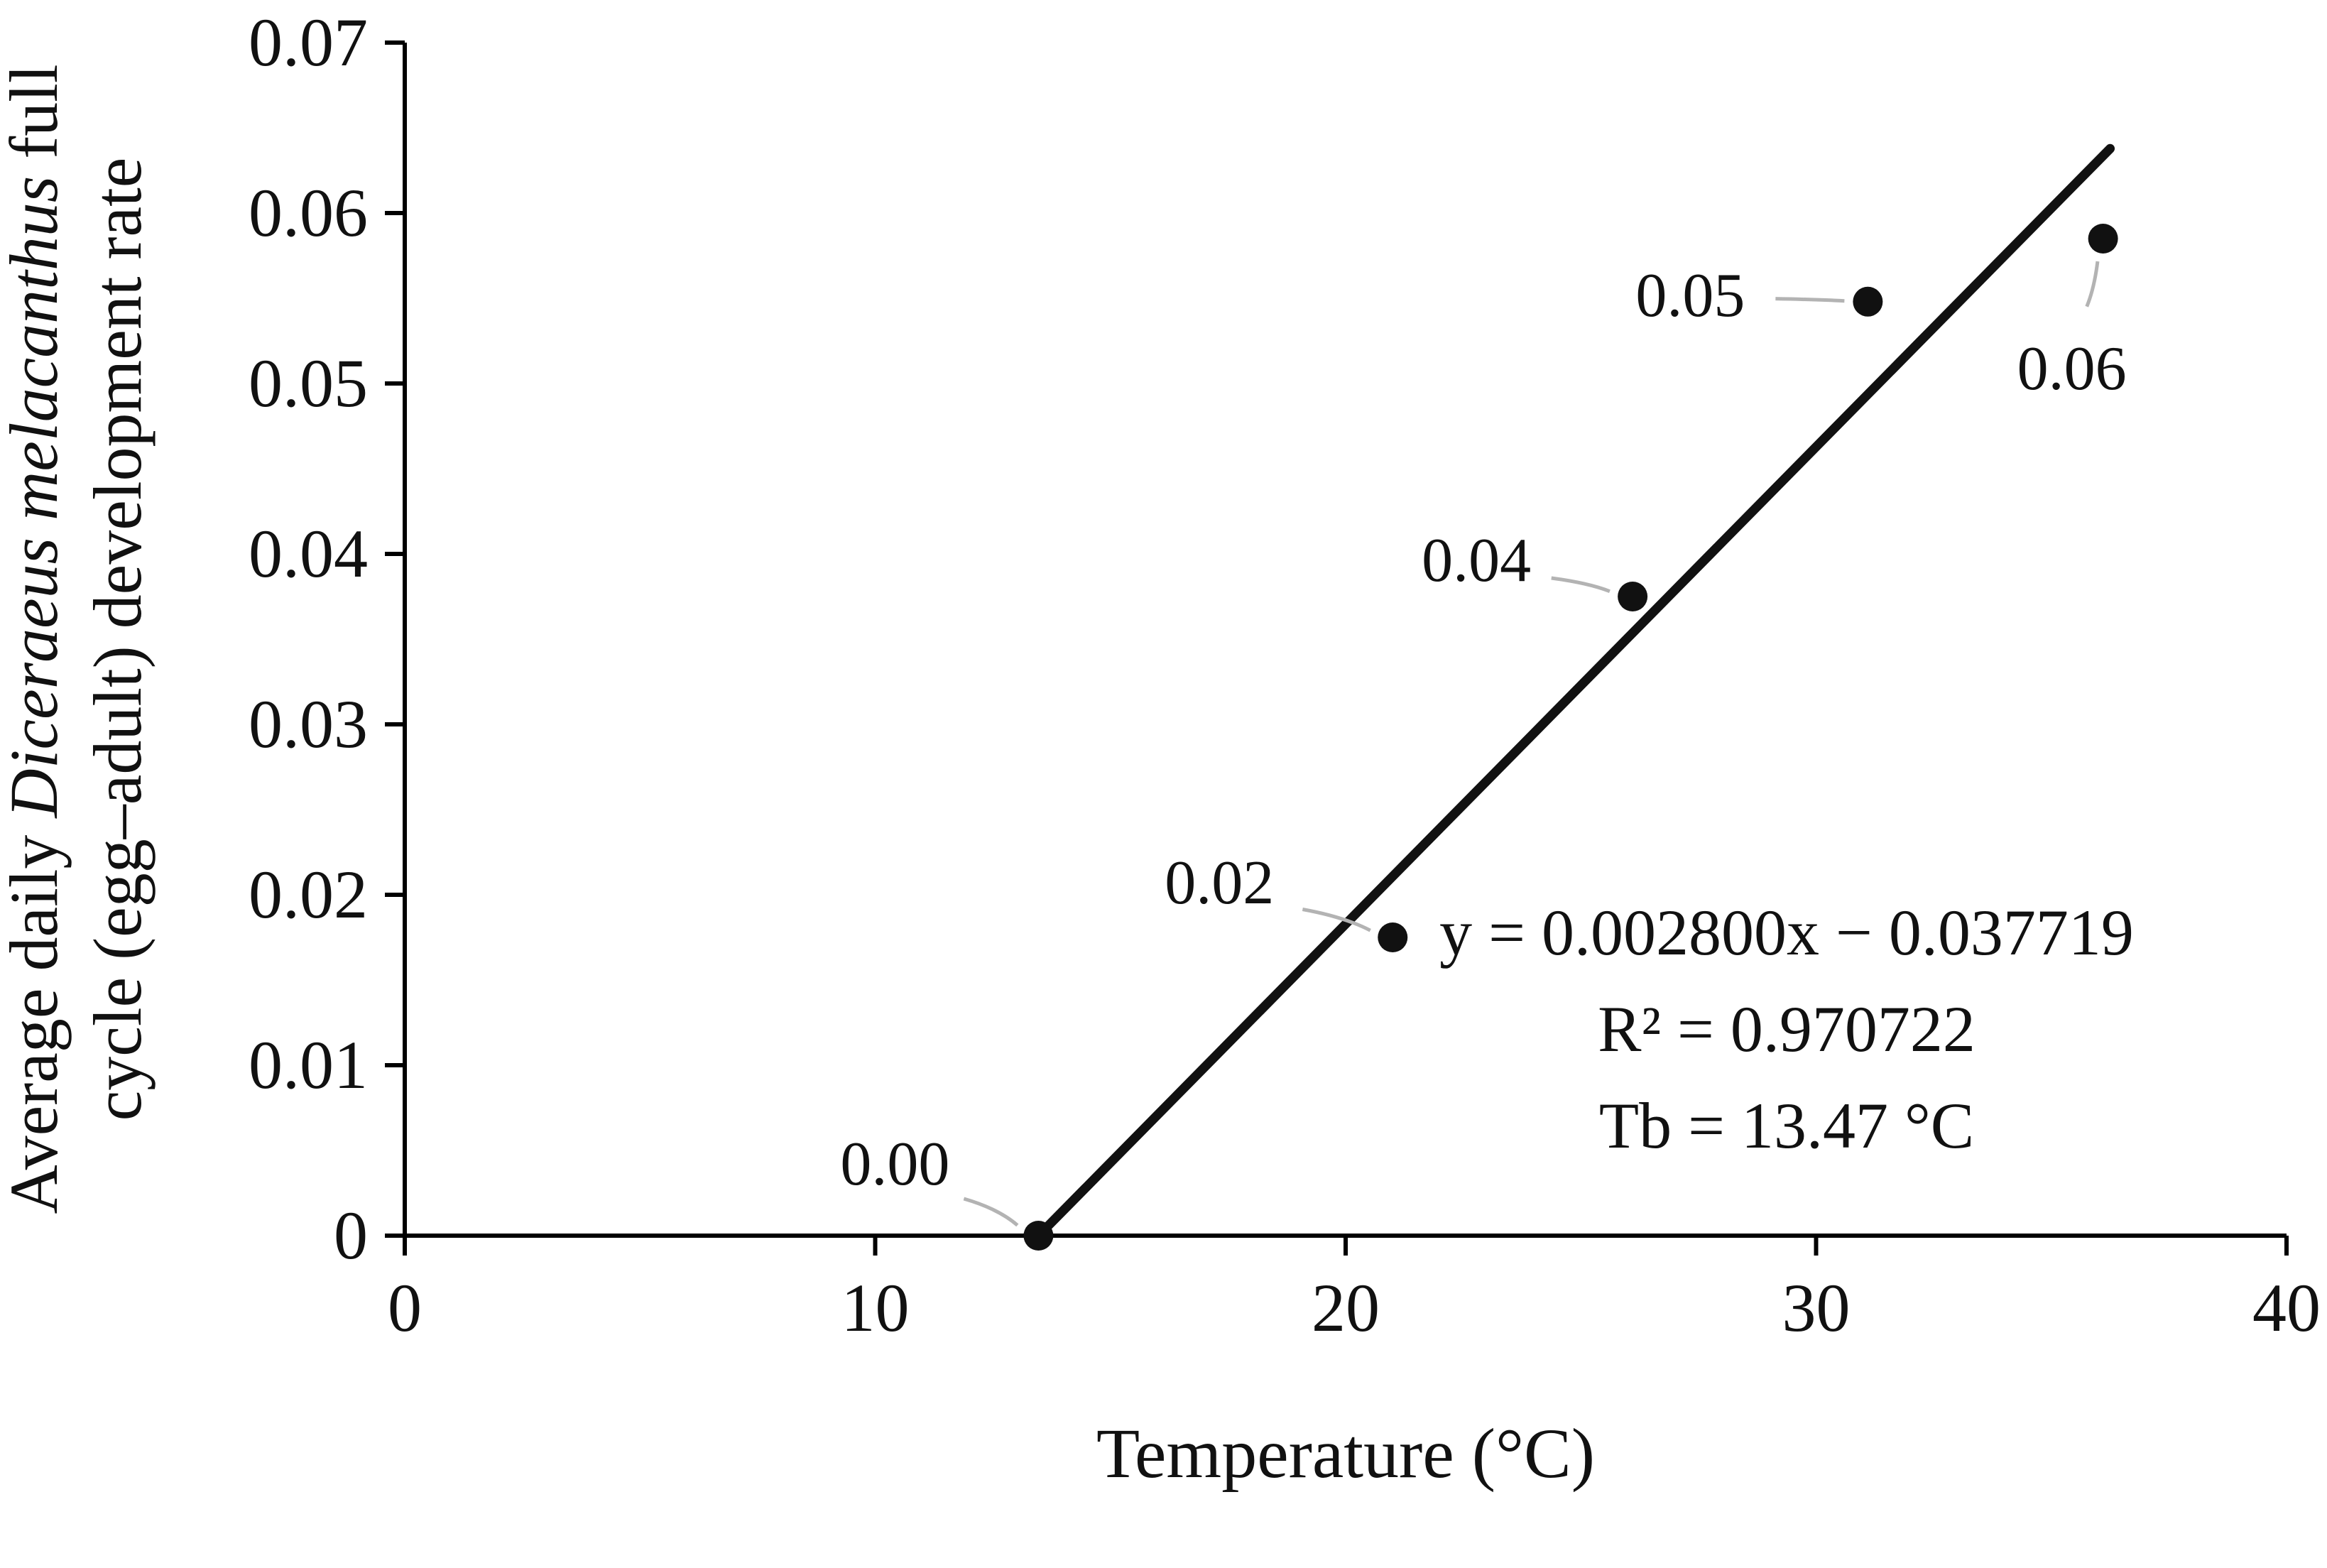  Describe the element at coordinates (1787, 933) in the screenshot. I see `equation-text: y = 0.002800x − 0.037719` at that location.